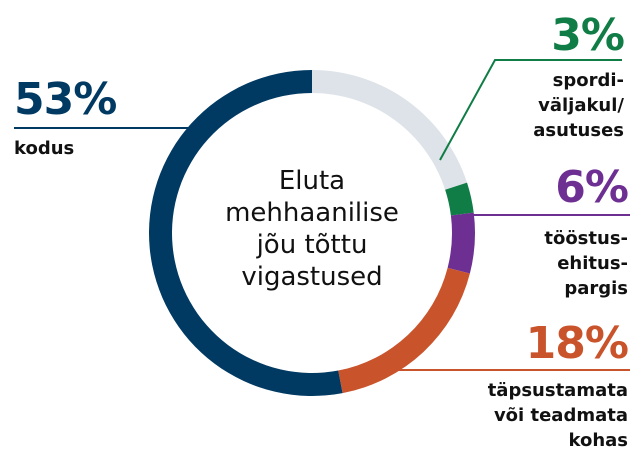 The height and width of the screenshot is (454, 632). I want to click on category-label: tööstus- ehitus- pargis, so click(586, 263).